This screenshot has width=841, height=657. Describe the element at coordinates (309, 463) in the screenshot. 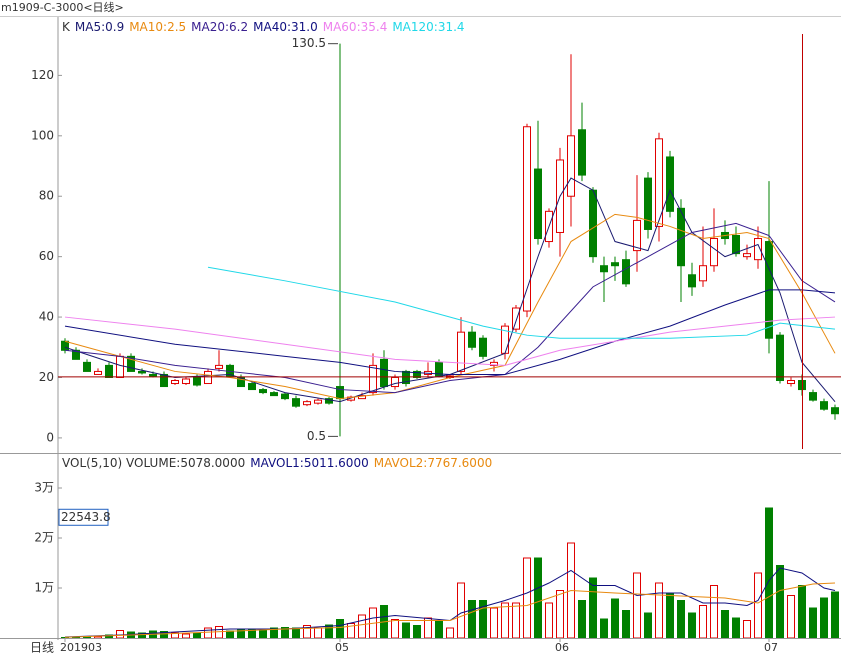

I see `header-item: MAVOL1:5011.6000` at that location.